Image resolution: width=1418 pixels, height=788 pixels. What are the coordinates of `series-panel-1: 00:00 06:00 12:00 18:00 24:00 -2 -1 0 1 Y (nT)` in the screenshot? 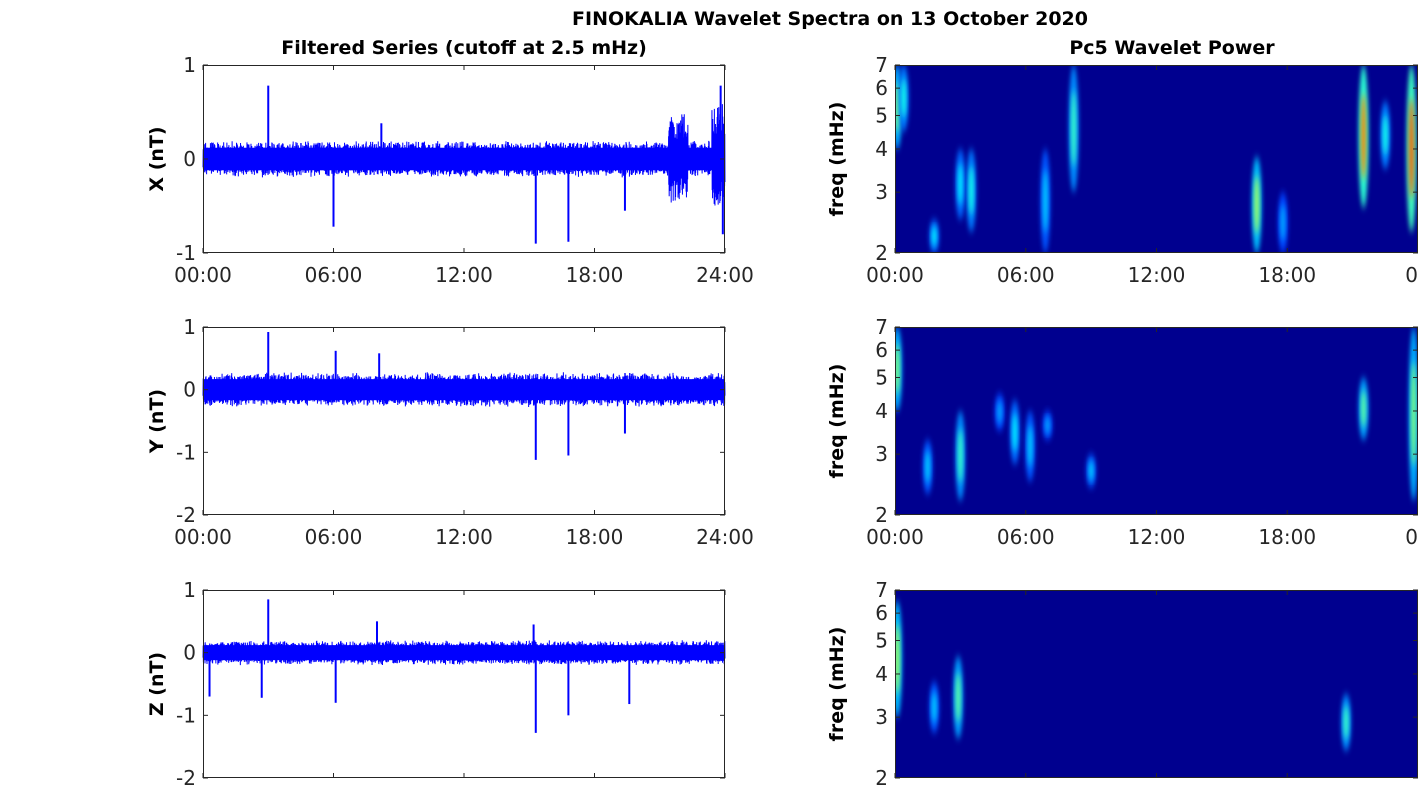 It's located at (450, 432).